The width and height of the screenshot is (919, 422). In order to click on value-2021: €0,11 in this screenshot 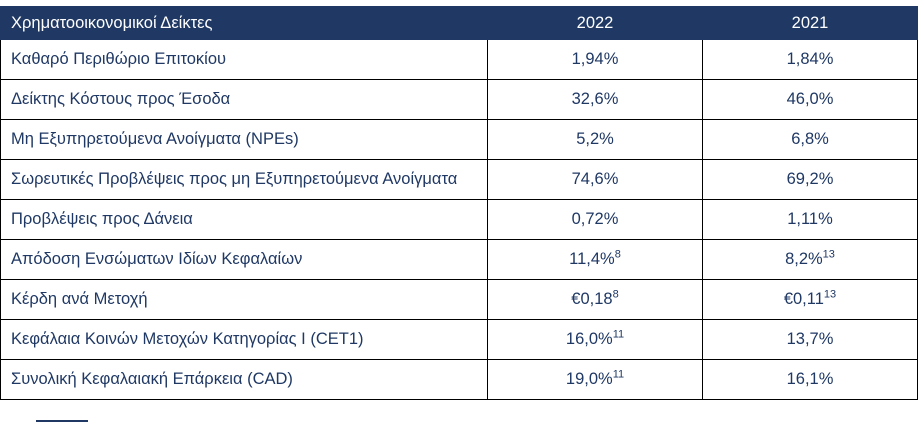, I will do `click(803, 299)`.